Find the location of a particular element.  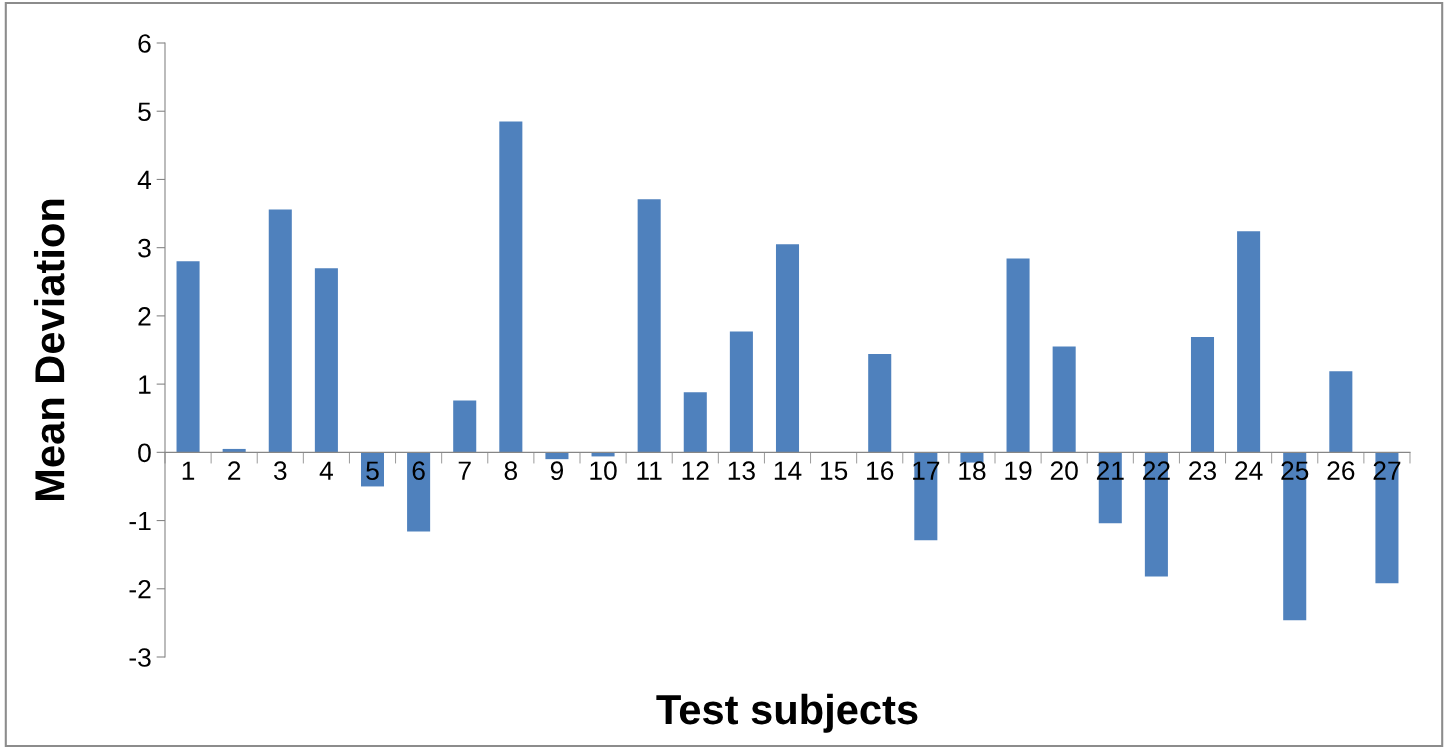

x-tick-label: 8 is located at coordinates (511, 471).